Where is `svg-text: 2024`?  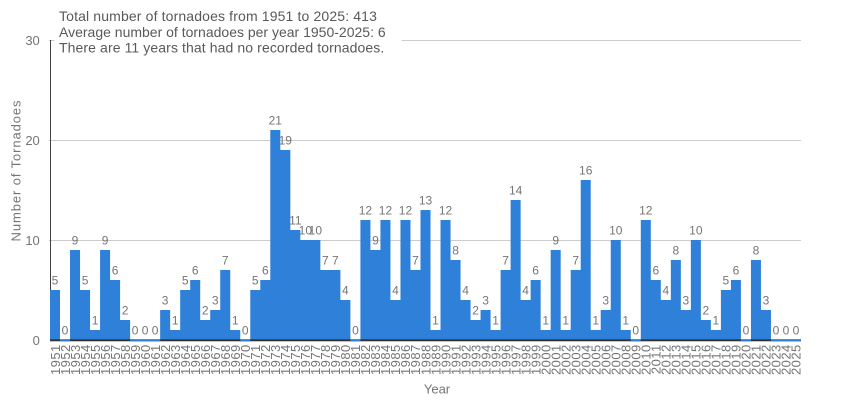
svg-text: 2024 is located at coordinates (786, 359).